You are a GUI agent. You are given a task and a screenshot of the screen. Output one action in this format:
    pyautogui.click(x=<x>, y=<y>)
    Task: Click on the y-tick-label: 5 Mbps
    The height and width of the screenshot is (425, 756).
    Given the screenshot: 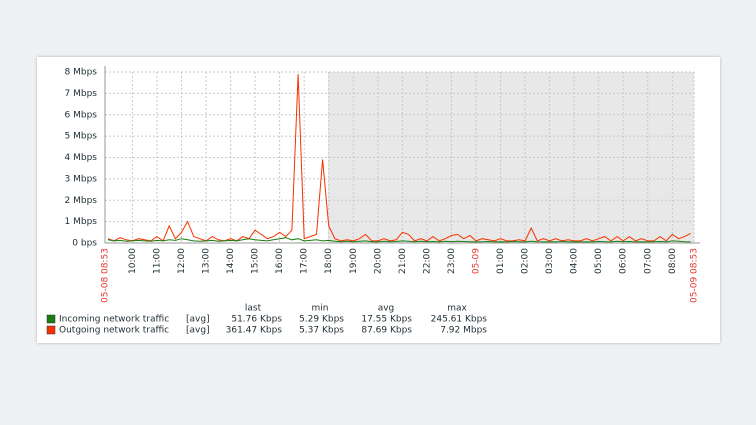 What is the action you would take?
    pyautogui.click(x=81, y=137)
    